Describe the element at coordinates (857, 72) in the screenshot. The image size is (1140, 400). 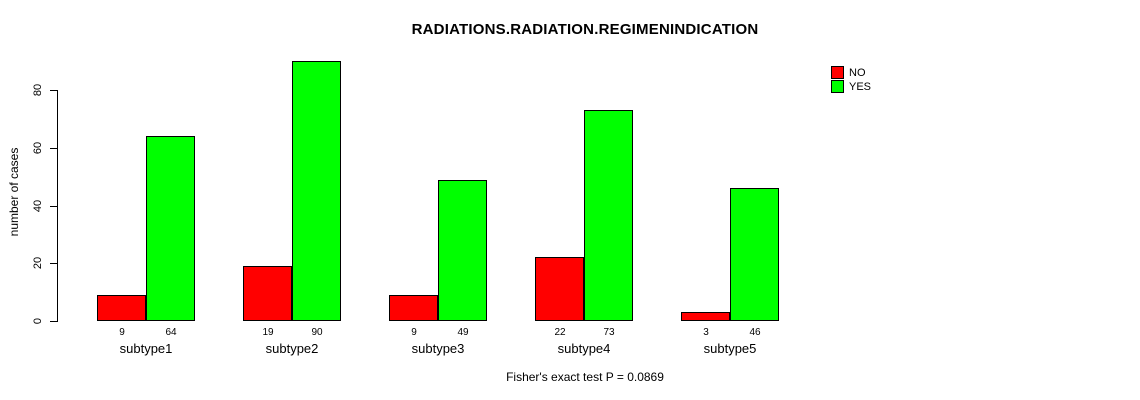
I see `legend-label-no: NO` at that location.